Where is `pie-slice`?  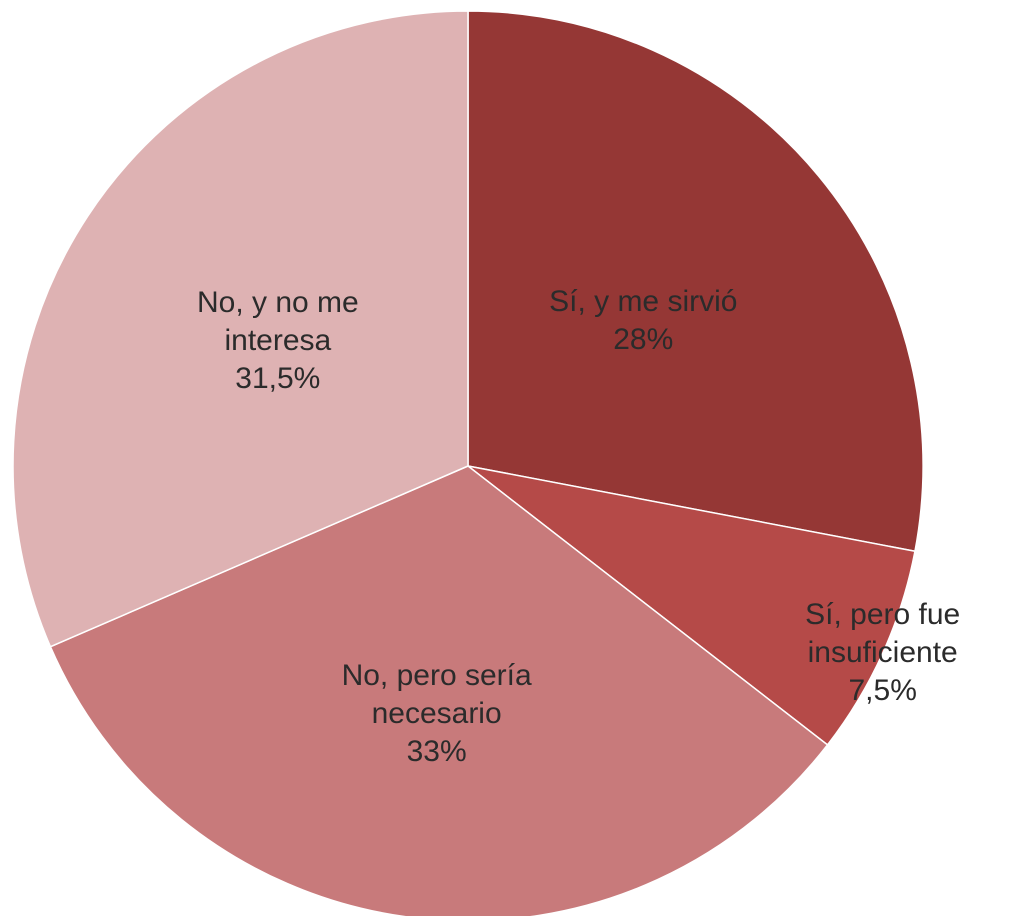 pie-slice is located at coordinates (691, 605).